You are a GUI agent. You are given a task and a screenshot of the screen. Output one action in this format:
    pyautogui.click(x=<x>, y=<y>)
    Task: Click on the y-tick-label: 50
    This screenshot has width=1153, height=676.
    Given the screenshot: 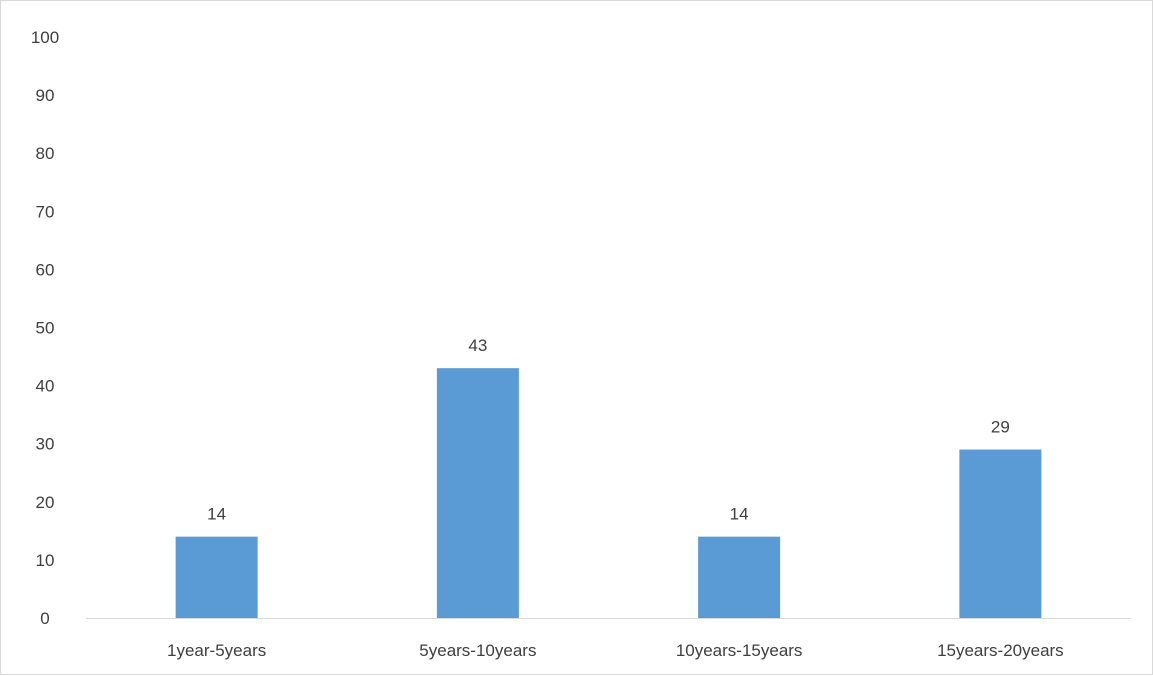 What is the action you would take?
    pyautogui.click(x=45, y=328)
    